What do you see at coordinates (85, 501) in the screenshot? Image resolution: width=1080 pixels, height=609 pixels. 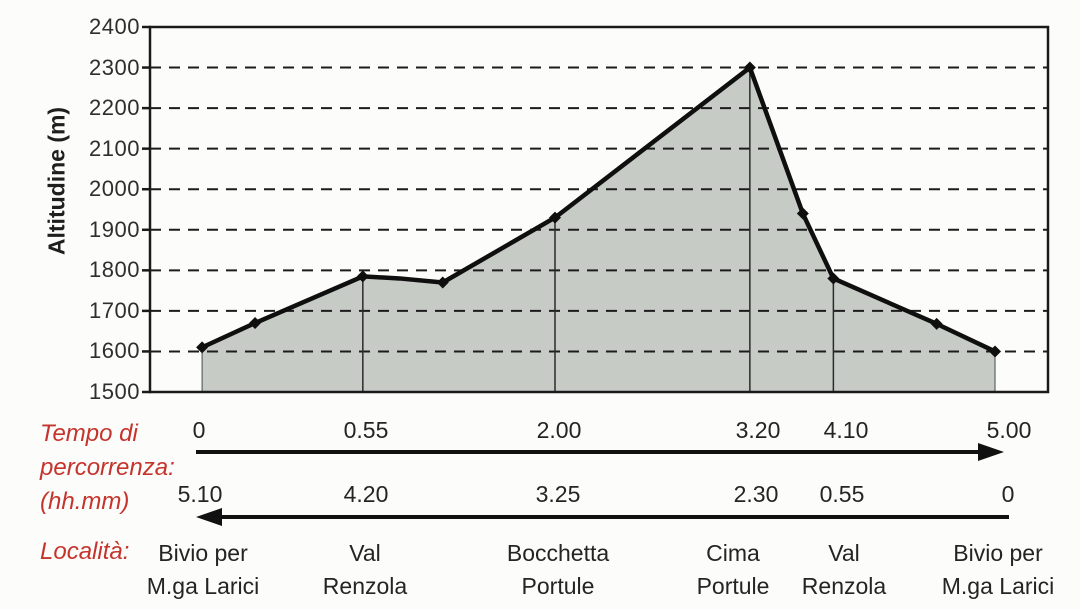 I see `time-axis-label-line3: (hh.mm)` at bounding box center [85, 501].